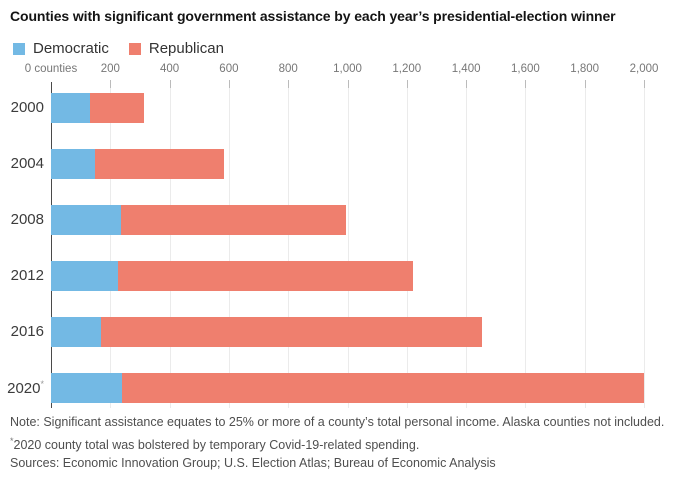  What do you see at coordinates (134, 48) in the screenshot?
I see `republican-swatch-icon` at bounding box center [134, 48].